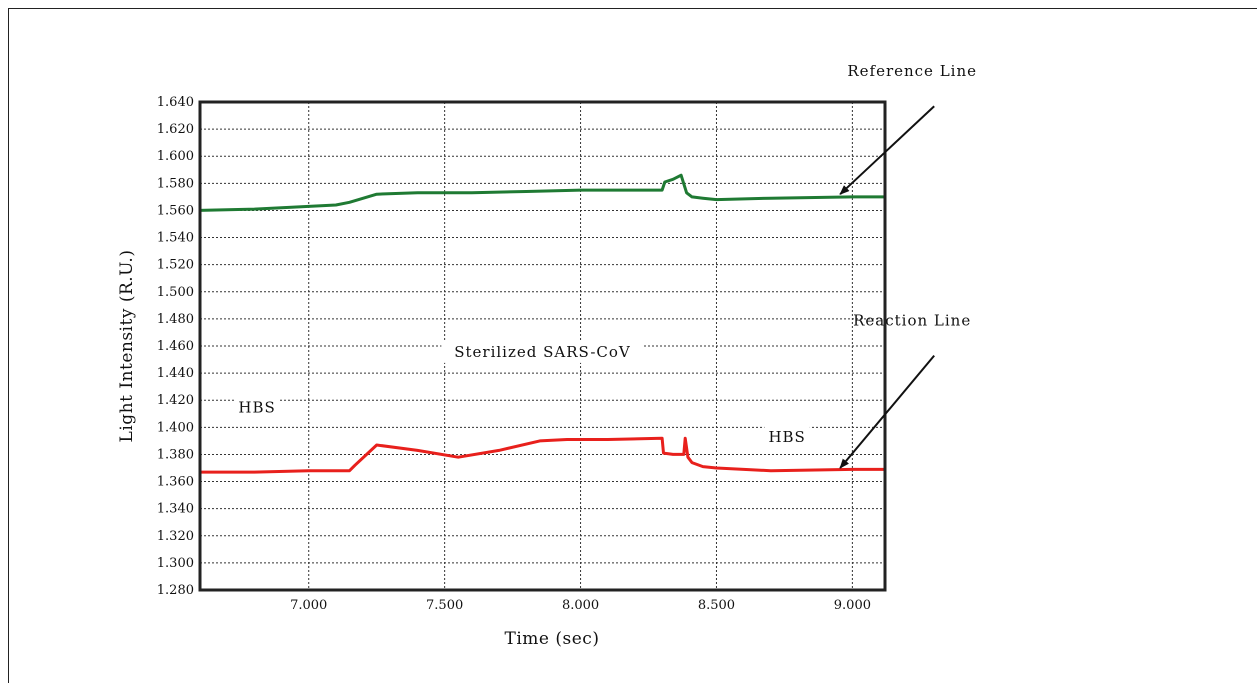  I want to click on y-tick-label: 1.540, so click(175, 238).